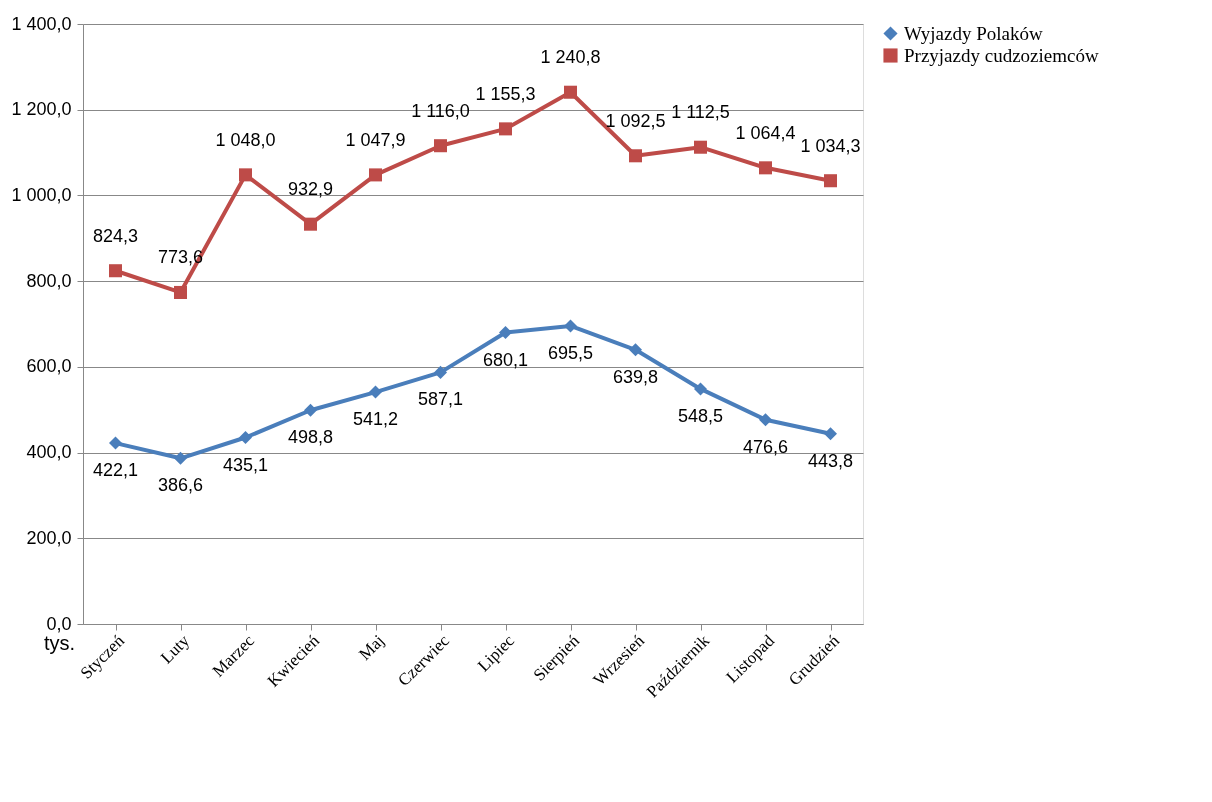 This screenshot has width=1212, height=802. I want to click on data-label: 386,6, so click(180, 485).